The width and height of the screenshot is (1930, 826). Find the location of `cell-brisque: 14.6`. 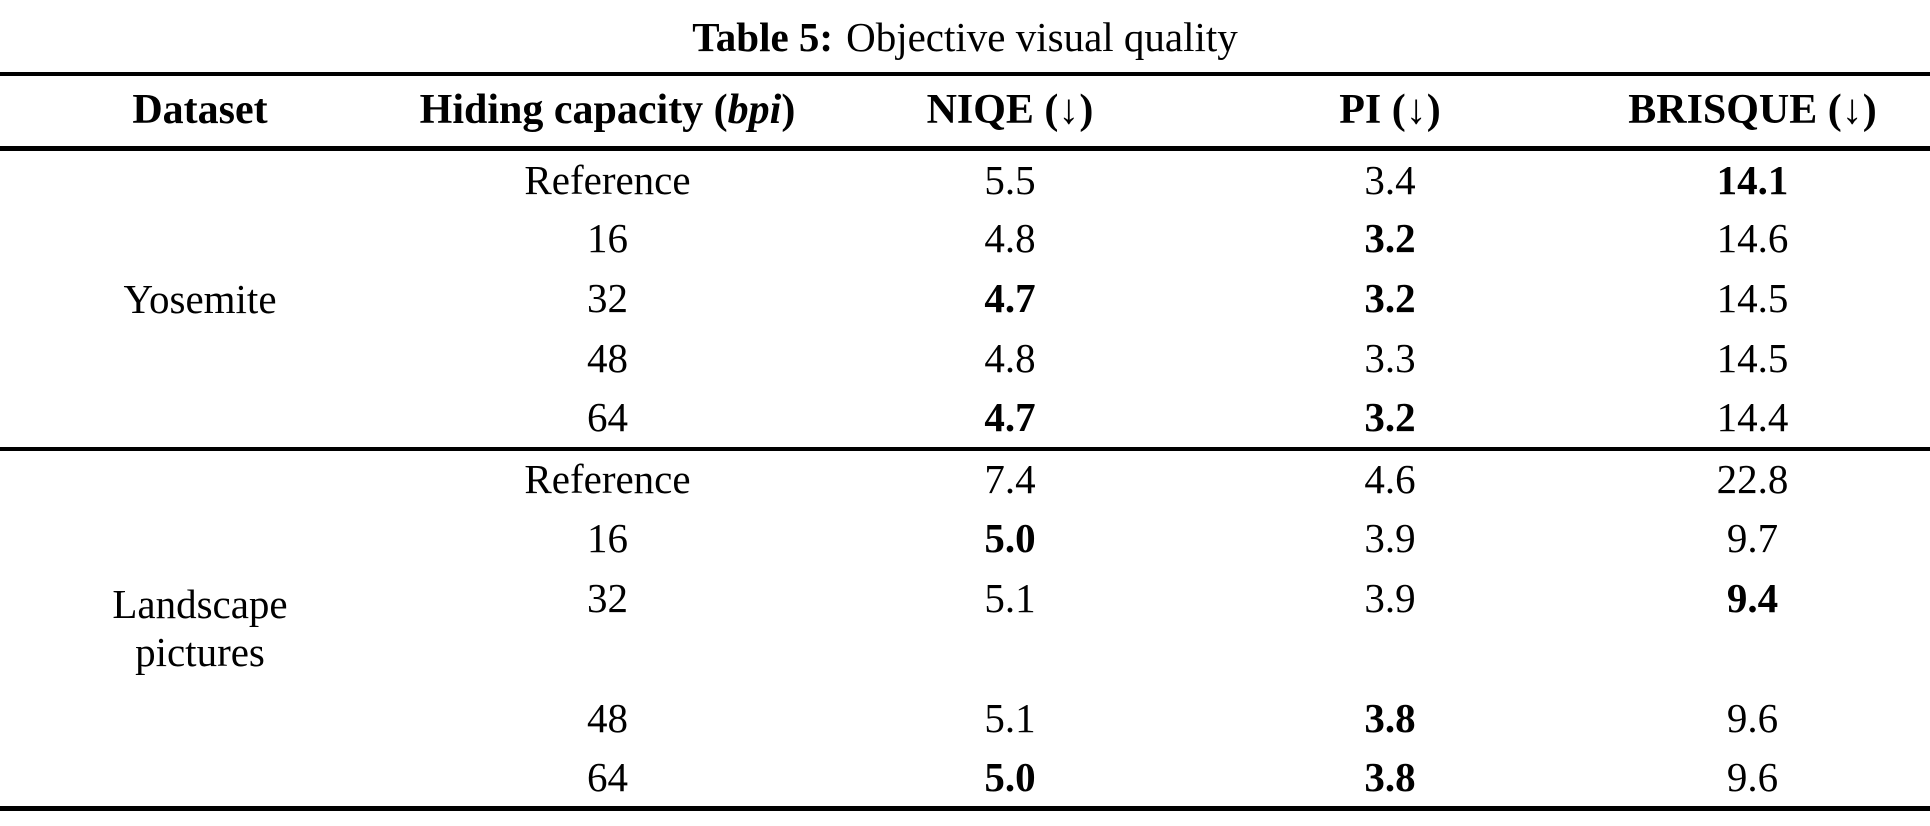

cell-brisque: 14.6 is located at coordinates (1752, 238).